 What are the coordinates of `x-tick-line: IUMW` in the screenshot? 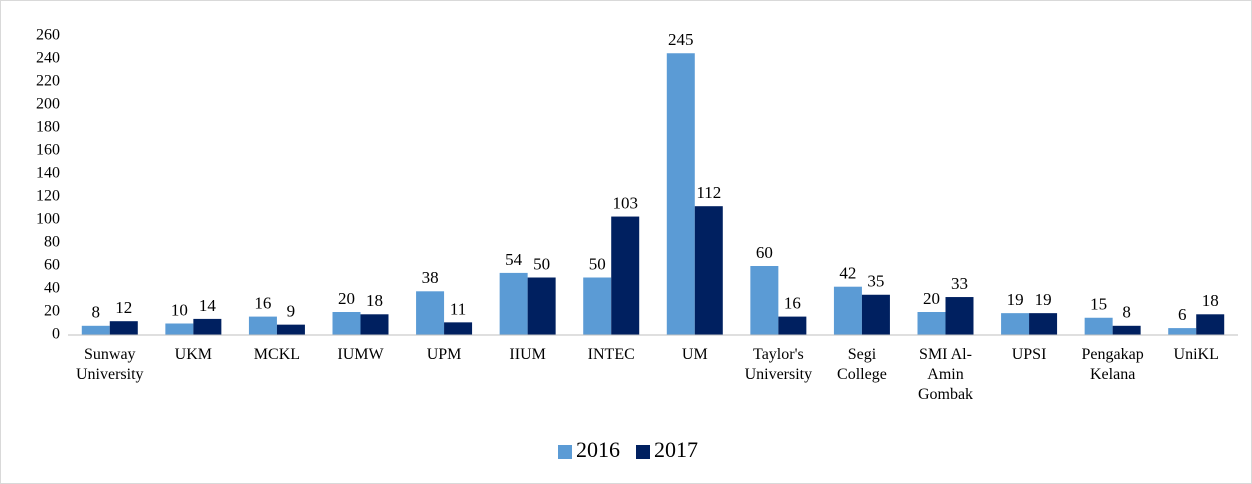 It's located at (360, 354).